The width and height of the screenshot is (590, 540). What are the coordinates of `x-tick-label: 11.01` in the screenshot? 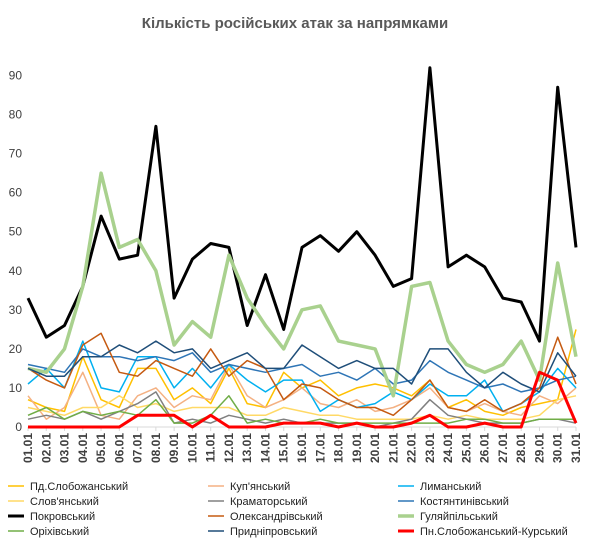 It's located at (211, 448).